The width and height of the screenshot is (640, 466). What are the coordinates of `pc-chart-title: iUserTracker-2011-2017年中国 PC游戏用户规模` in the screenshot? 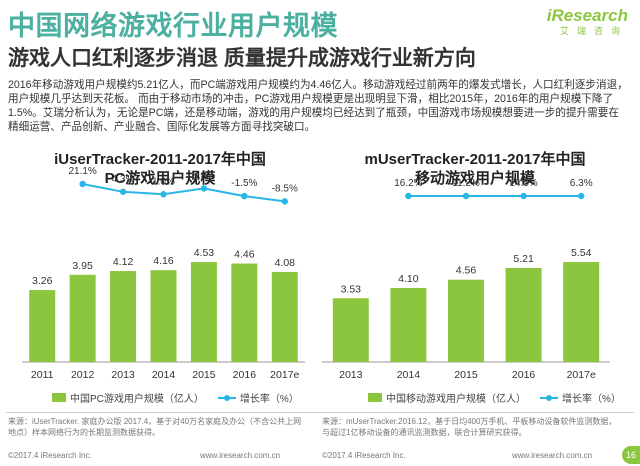 It's located at (160, 169).